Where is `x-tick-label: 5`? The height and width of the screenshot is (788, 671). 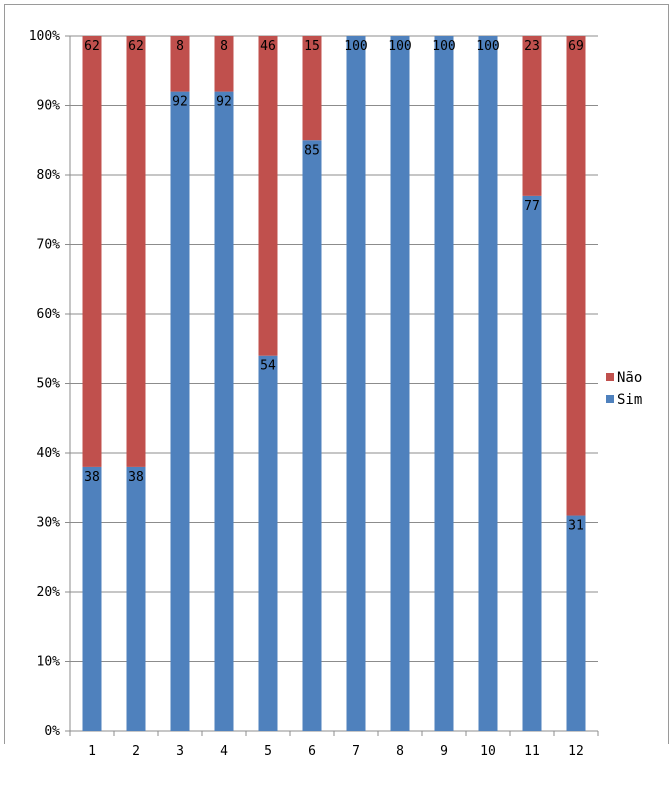
x-tick-label: 5 is located at coordinates (268, 751).